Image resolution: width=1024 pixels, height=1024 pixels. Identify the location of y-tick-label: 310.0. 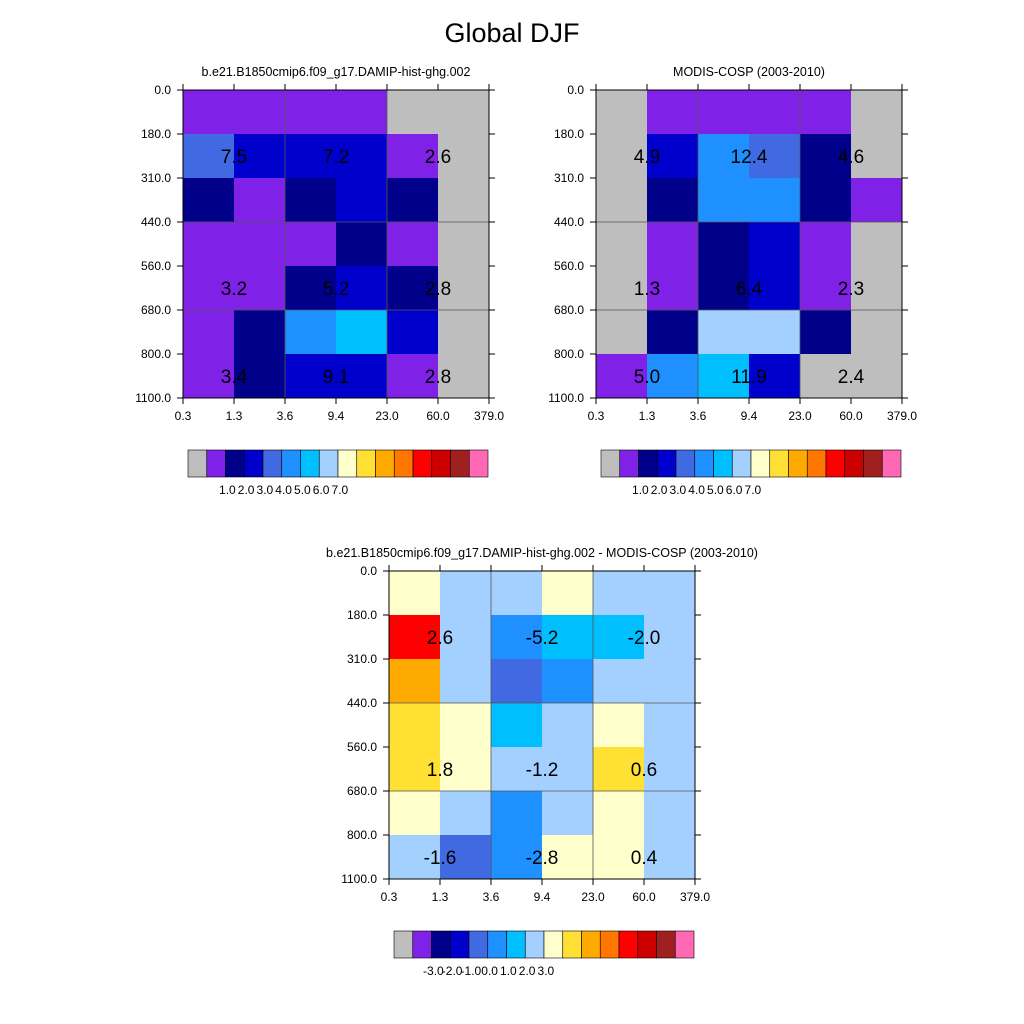
(156, 178).